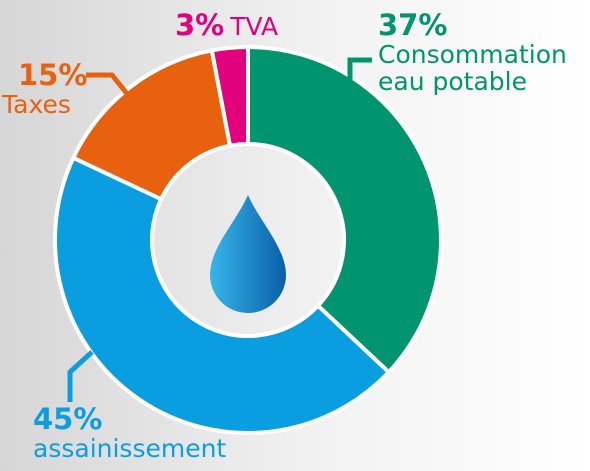  What do you see at coordinates (472, 68) in the screenshot?
I see `category-label: Consommation eau potable` at bounding box center [472, 68].